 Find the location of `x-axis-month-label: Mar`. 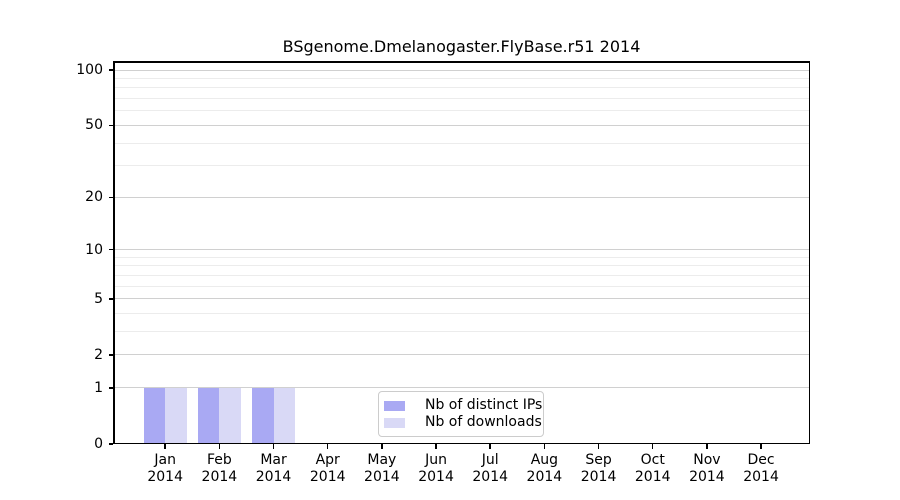

x-axis-month-label: Mar is located at coordinates (273, 460).